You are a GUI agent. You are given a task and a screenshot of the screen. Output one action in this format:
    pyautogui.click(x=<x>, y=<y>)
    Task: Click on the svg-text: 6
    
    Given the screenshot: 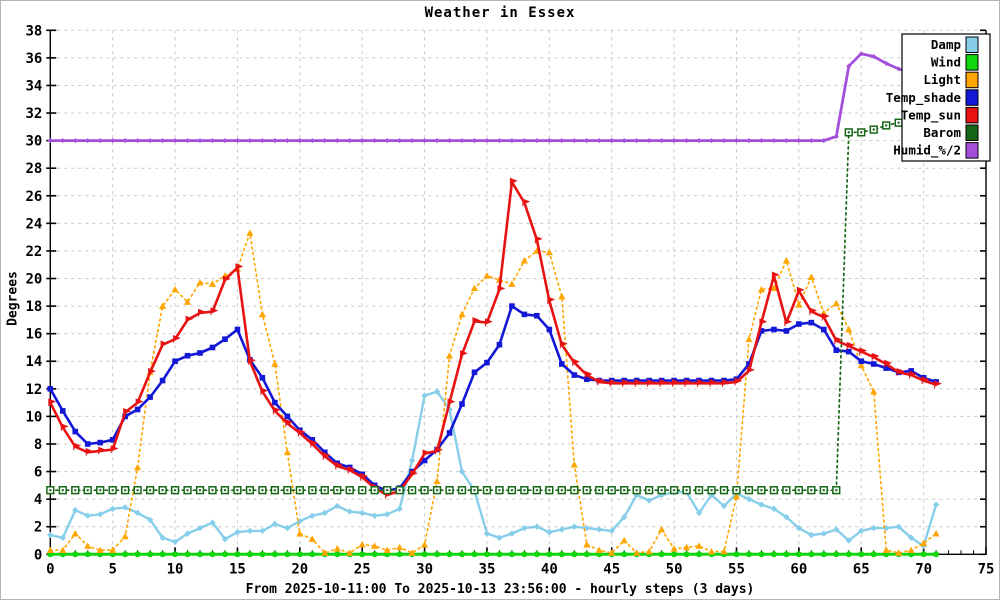 What is the action you would take?
    pyautogui.click(x=38, y=473)
    